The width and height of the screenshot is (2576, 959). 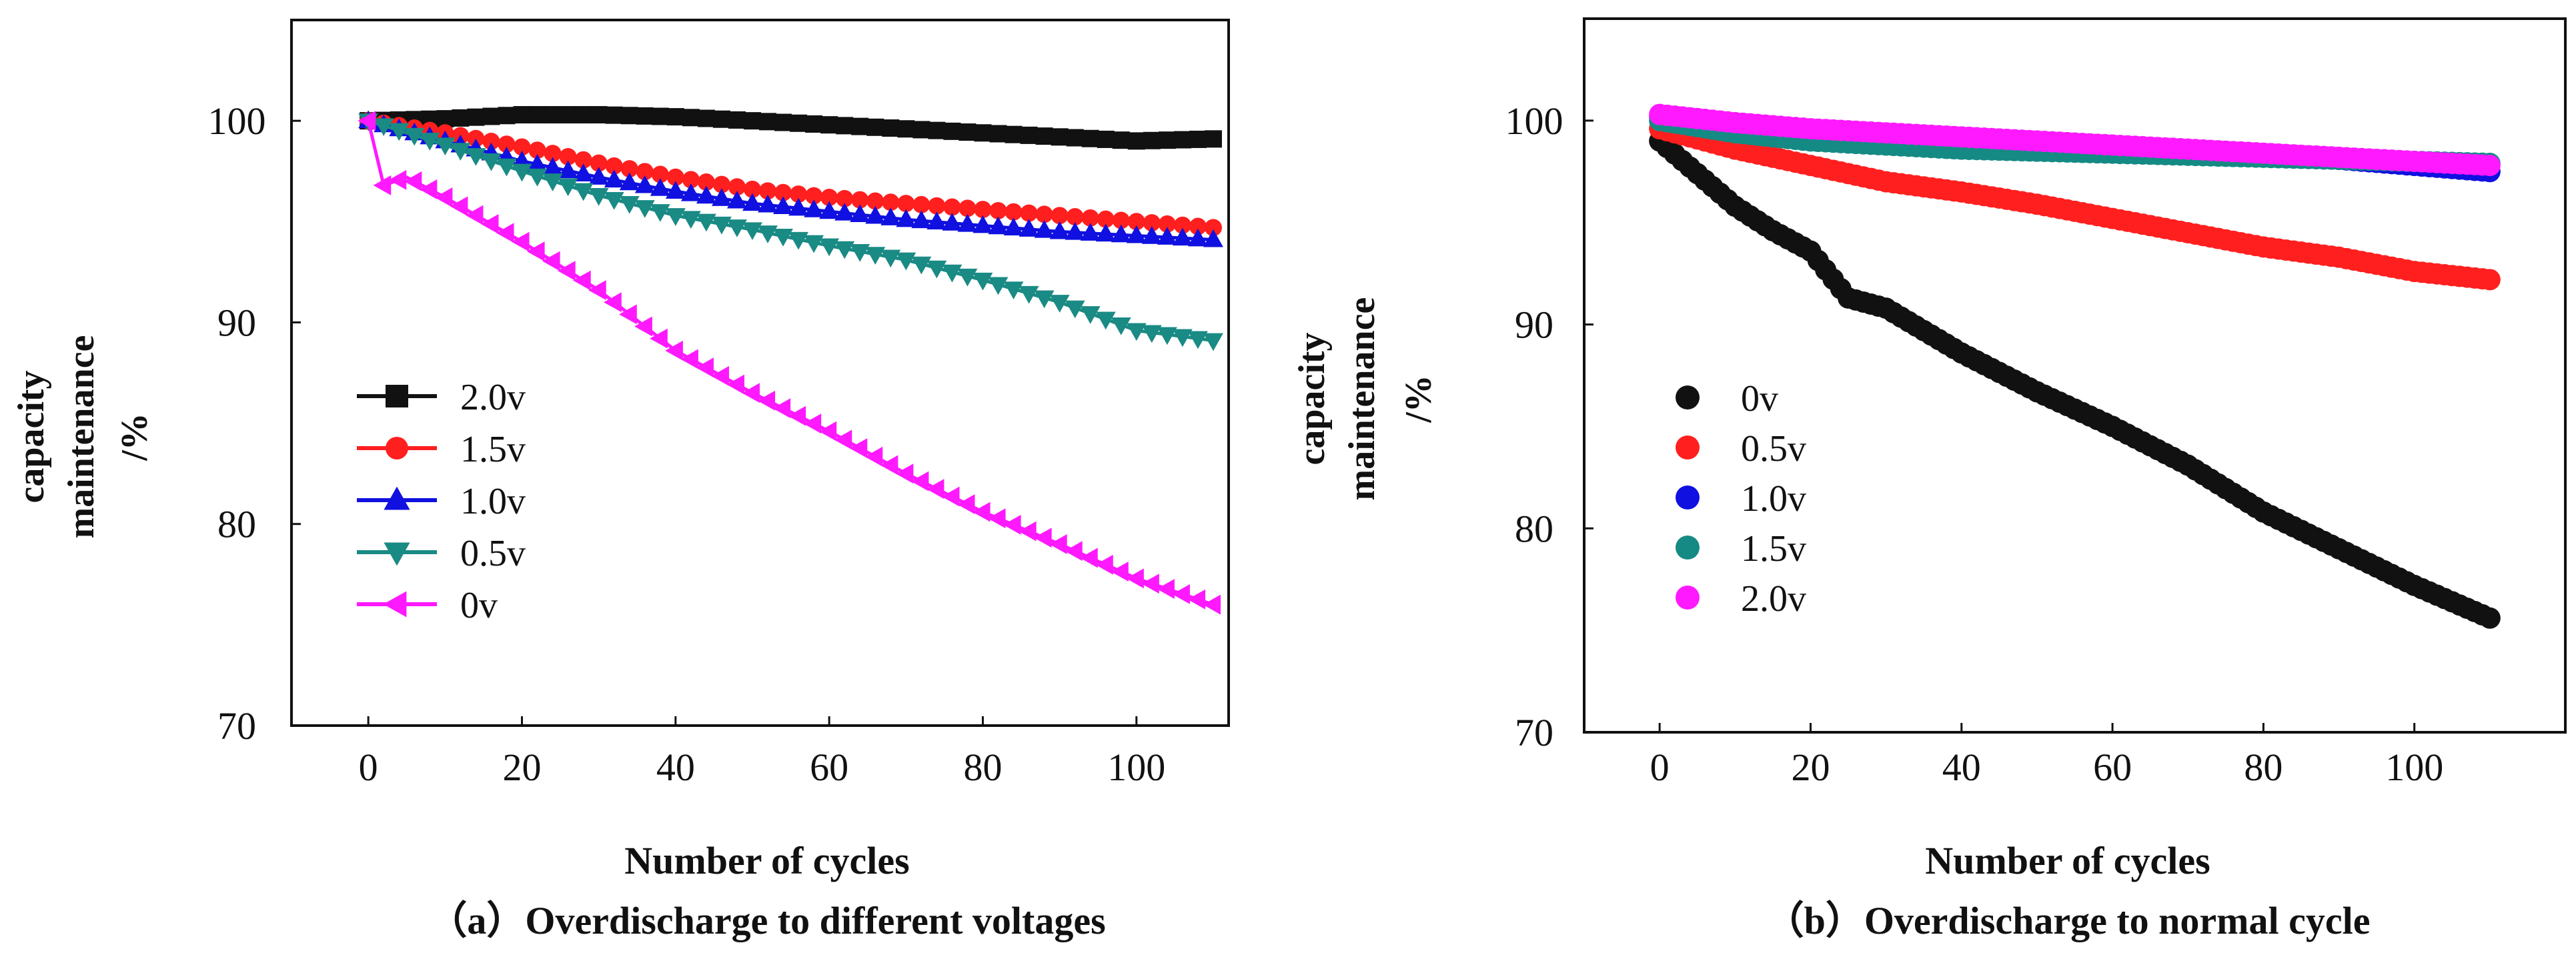 I want to click on legend-entry: 1.0v, so click(x=441, y=501).